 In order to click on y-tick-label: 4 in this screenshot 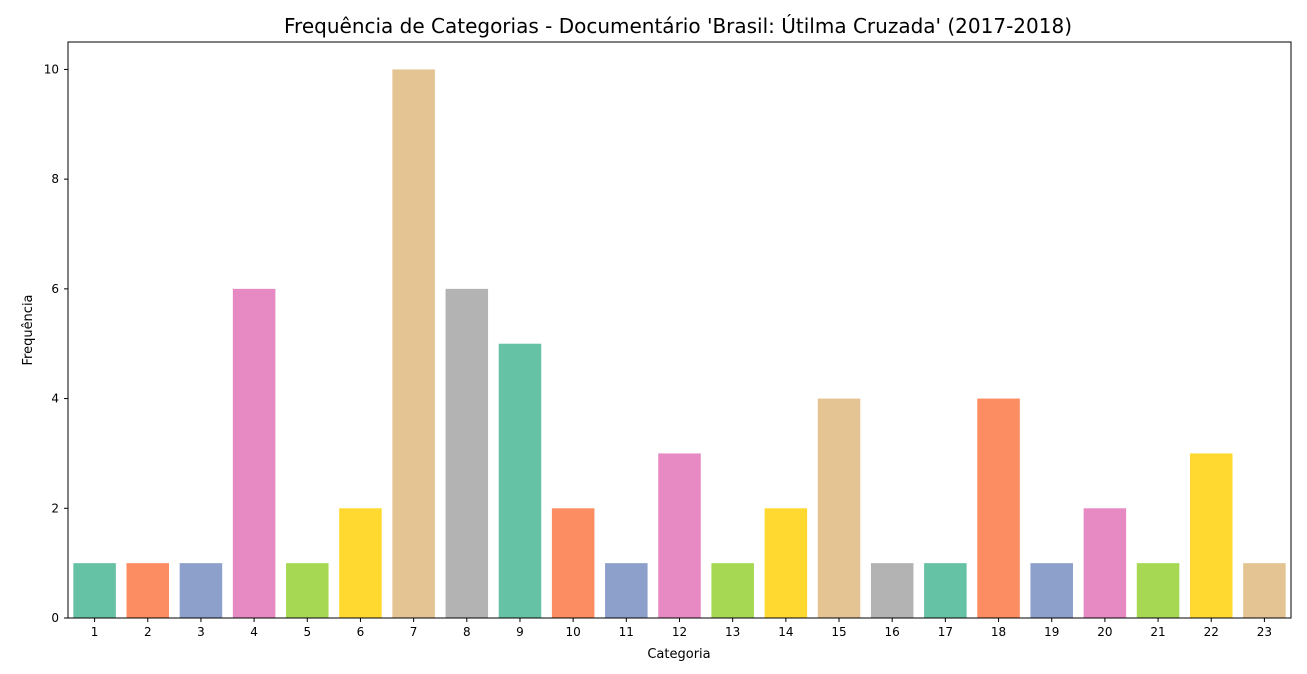, I will do `click(55, 399)`.